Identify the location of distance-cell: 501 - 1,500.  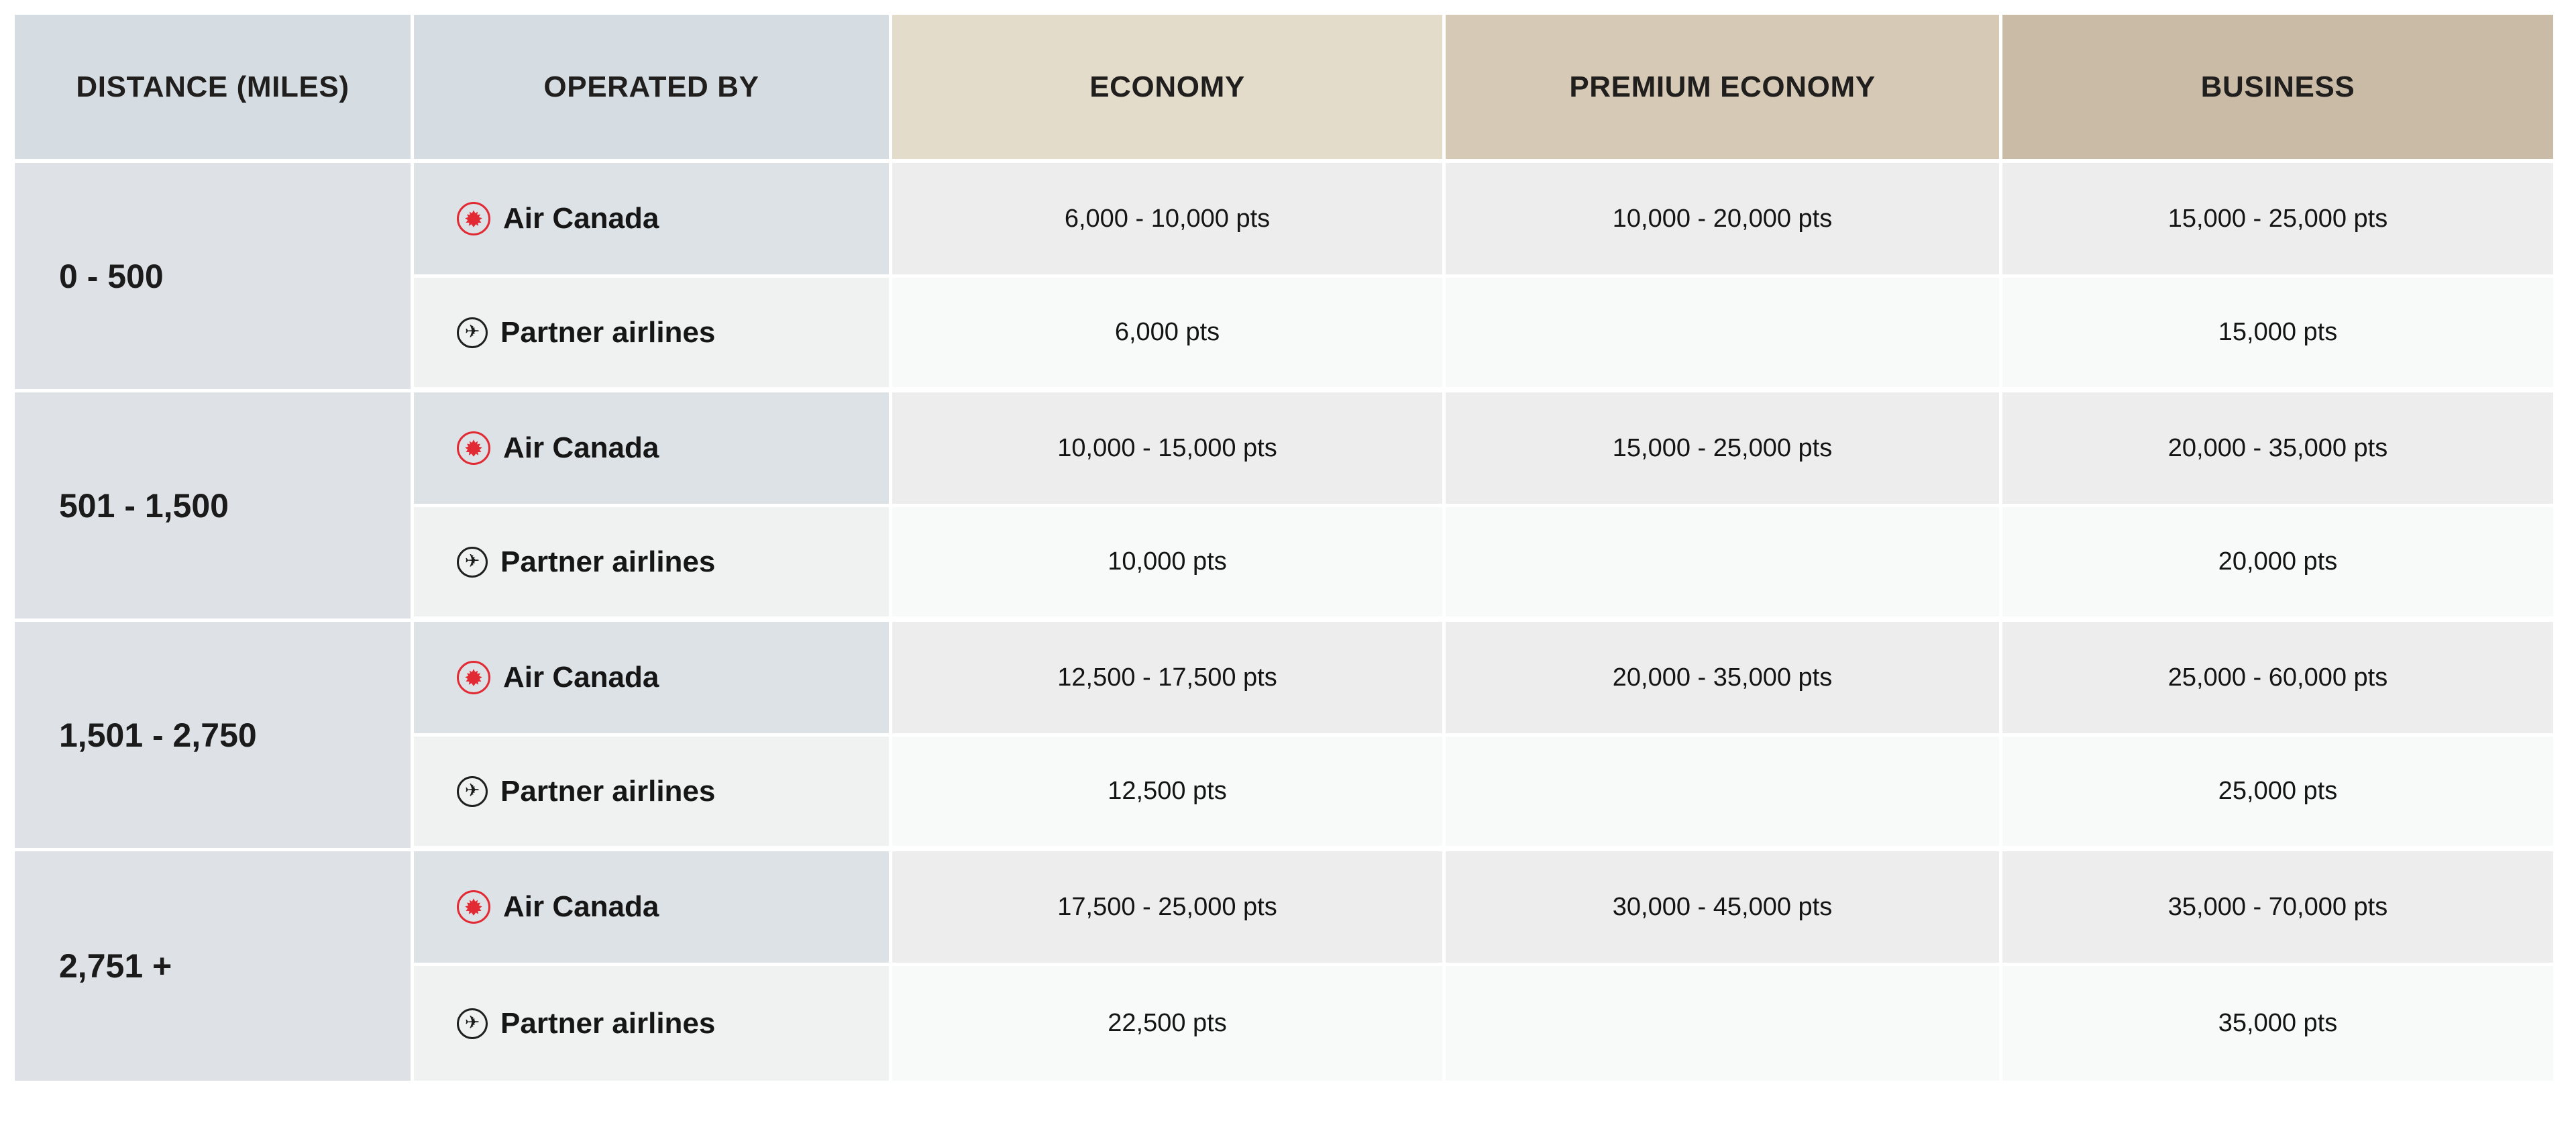
(214, 507).